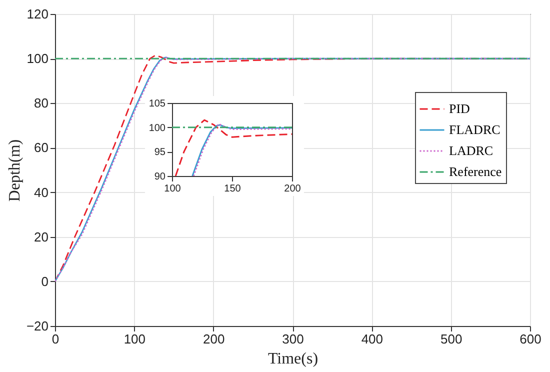 The height and width of the screenshot is (372, 550). I want to click on legend-label: Reference, so click(475, 171).